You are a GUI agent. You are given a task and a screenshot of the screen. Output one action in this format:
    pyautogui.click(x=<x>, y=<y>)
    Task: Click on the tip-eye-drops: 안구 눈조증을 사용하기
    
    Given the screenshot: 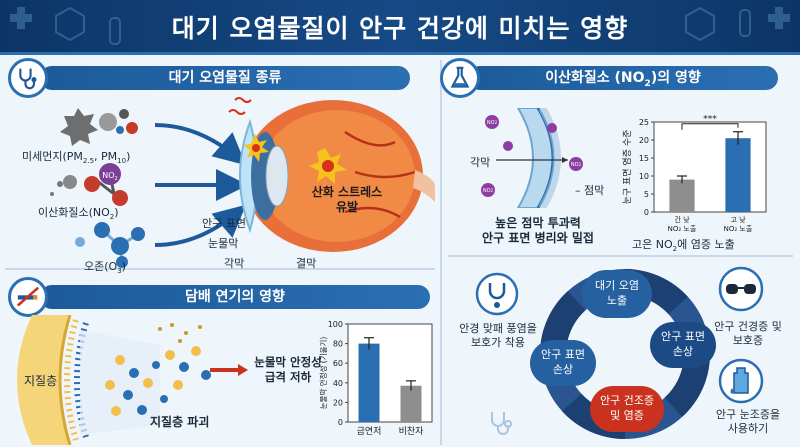 What is the action you would take?
    pyautogui.click(x=748, y=421)
    